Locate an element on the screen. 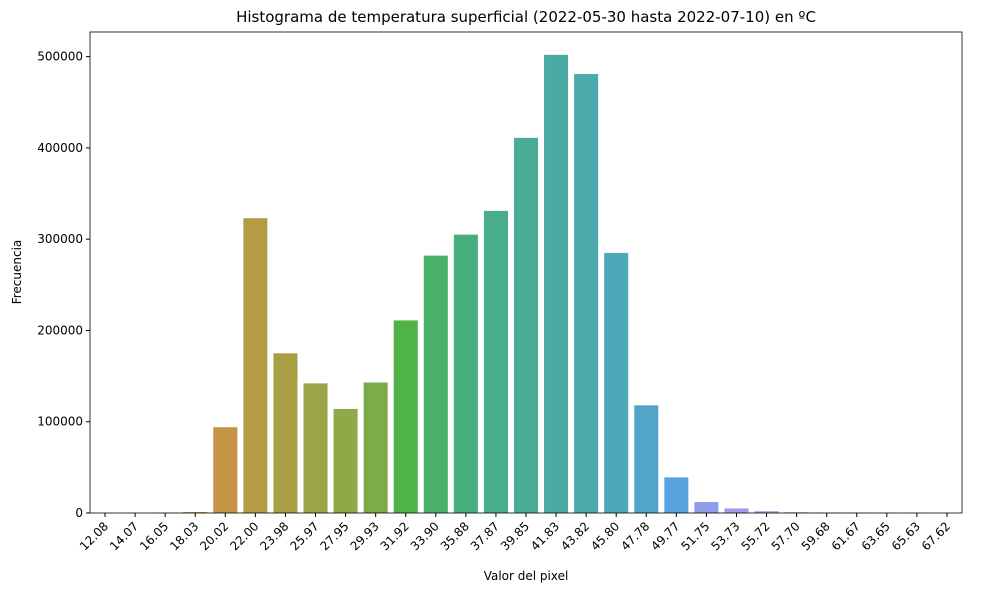  x-tick-label: 49.77 is located at coordinates (665, 536).